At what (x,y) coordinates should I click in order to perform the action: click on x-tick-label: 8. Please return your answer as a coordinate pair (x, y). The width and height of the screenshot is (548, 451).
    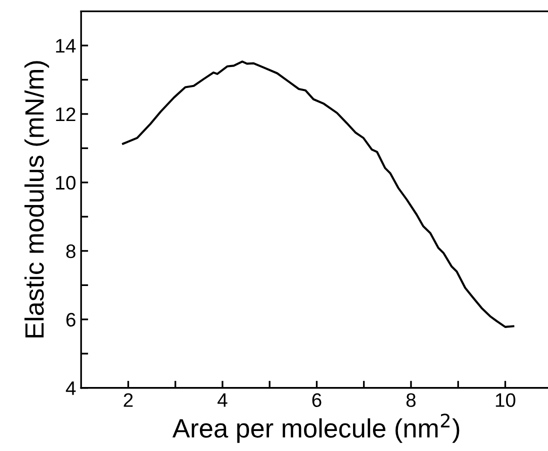
    Looking at the image, I should click on (411, 400).